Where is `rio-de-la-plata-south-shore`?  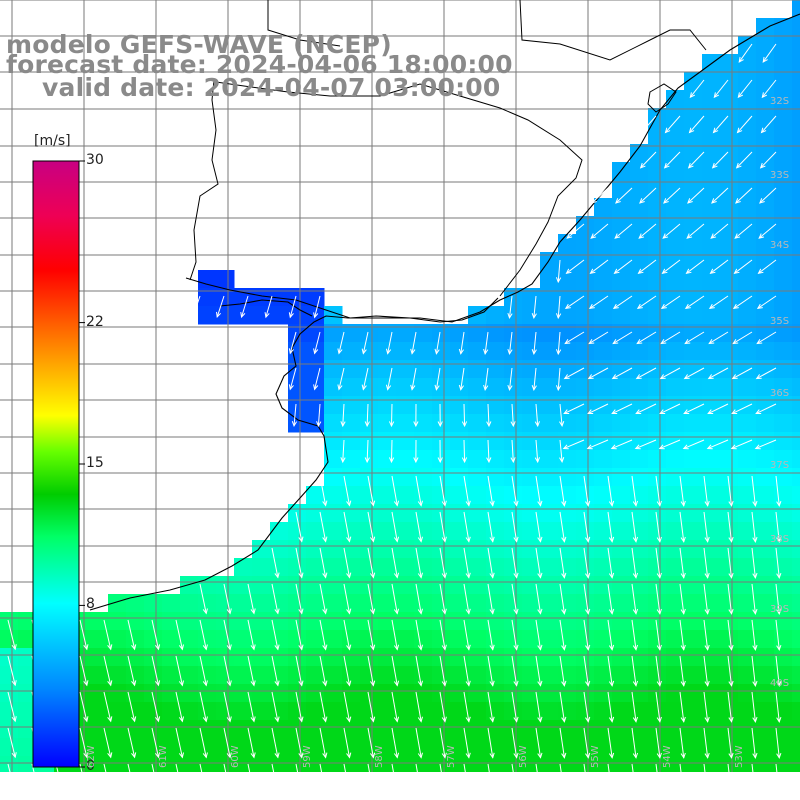
rio-de-la-plata-south-shore is located at coordinates (266, 308).